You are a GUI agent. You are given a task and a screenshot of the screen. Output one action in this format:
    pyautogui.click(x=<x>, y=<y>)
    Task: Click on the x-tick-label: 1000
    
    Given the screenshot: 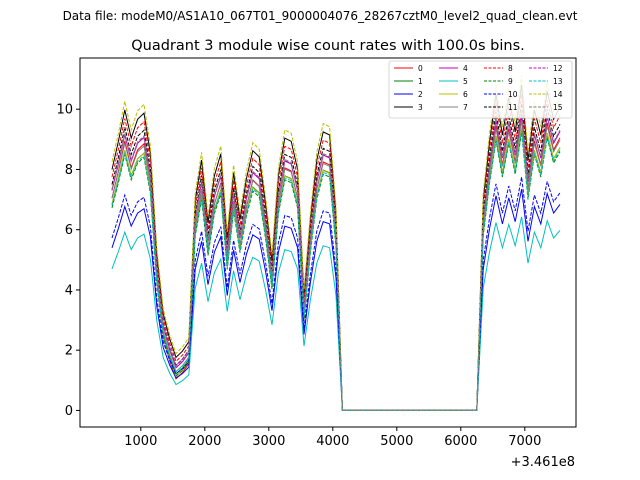 What is the action you would take?
    pyautogui.click(x=140, y=441)
    